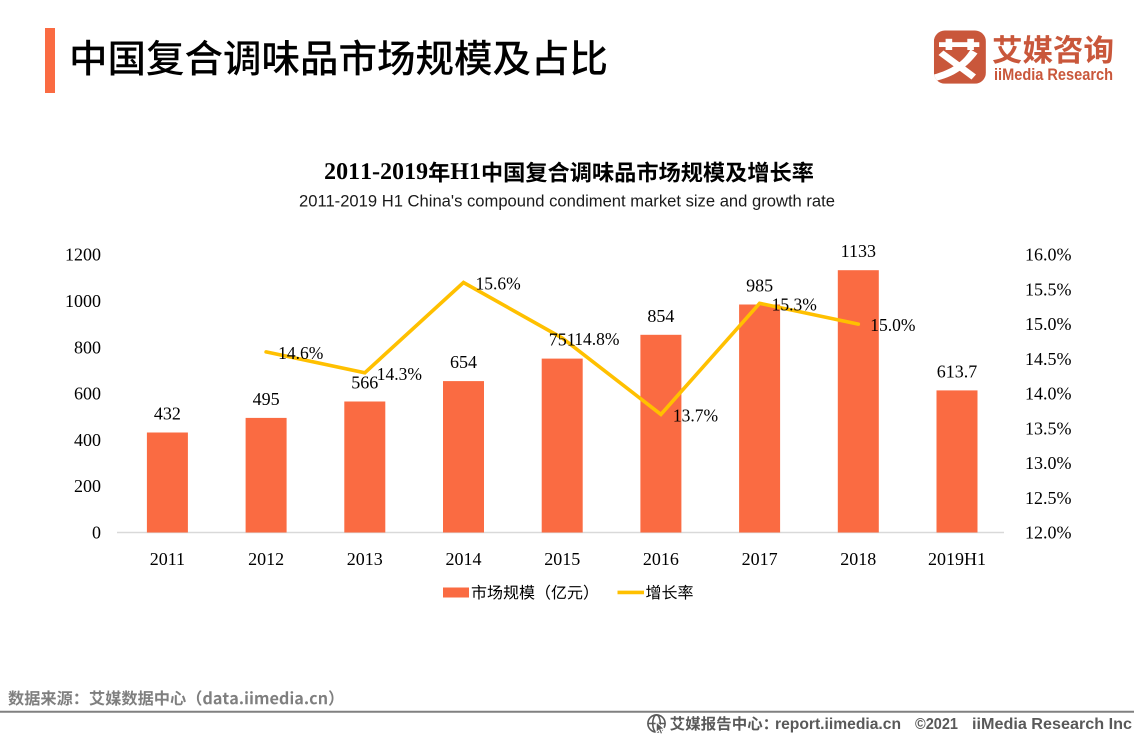 The image size is (1134, 737). Describe the element at coordinates (498, 284) in the screenshot. I see `svg-text: 15.6%` at that location.